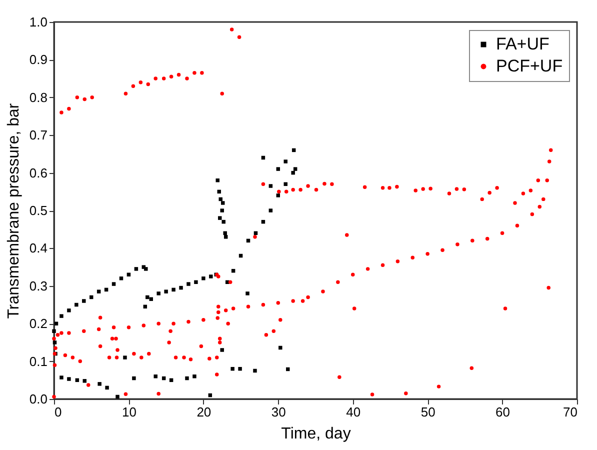 The width and height of the screenshot is (597, 450). I want to click on y-tick-label: 0.2, so click(38, 324).